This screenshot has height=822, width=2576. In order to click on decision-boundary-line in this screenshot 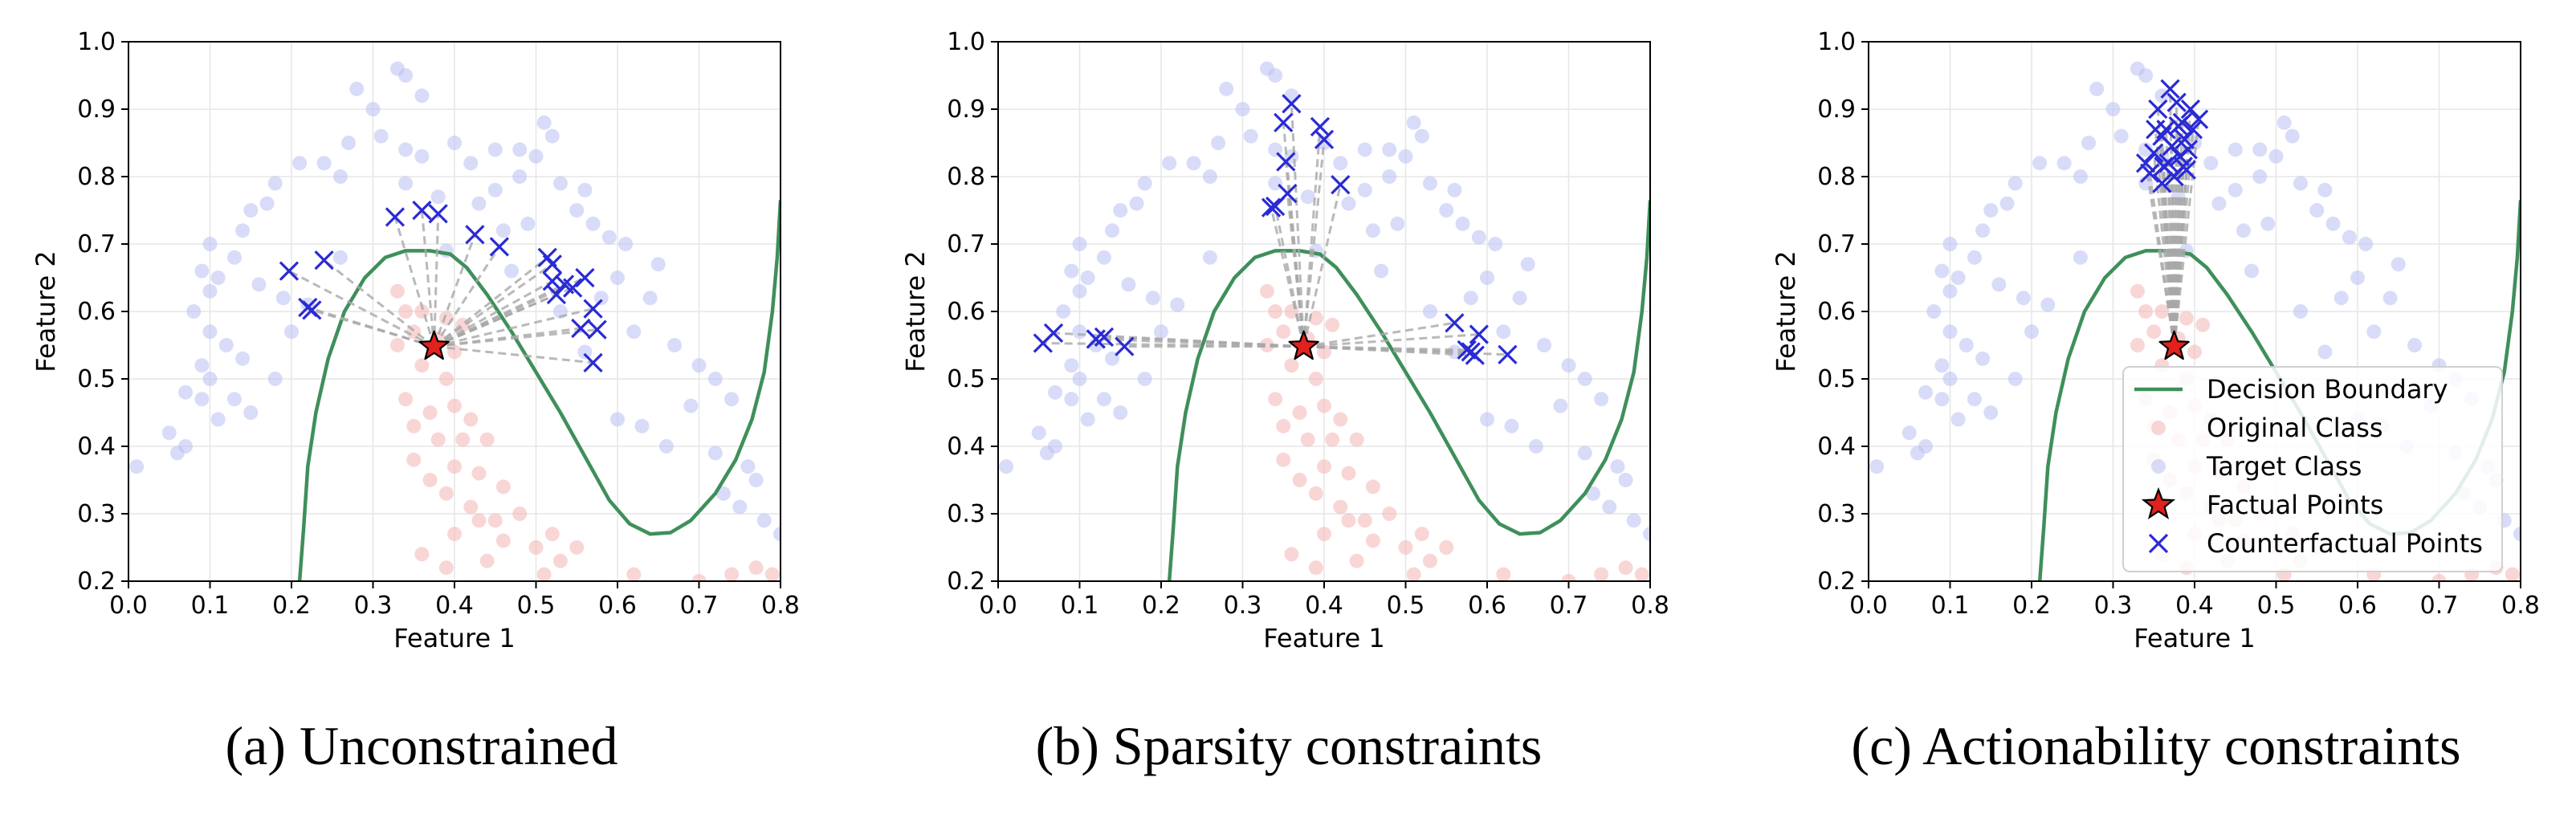, I will do `click(1408, 390)`.